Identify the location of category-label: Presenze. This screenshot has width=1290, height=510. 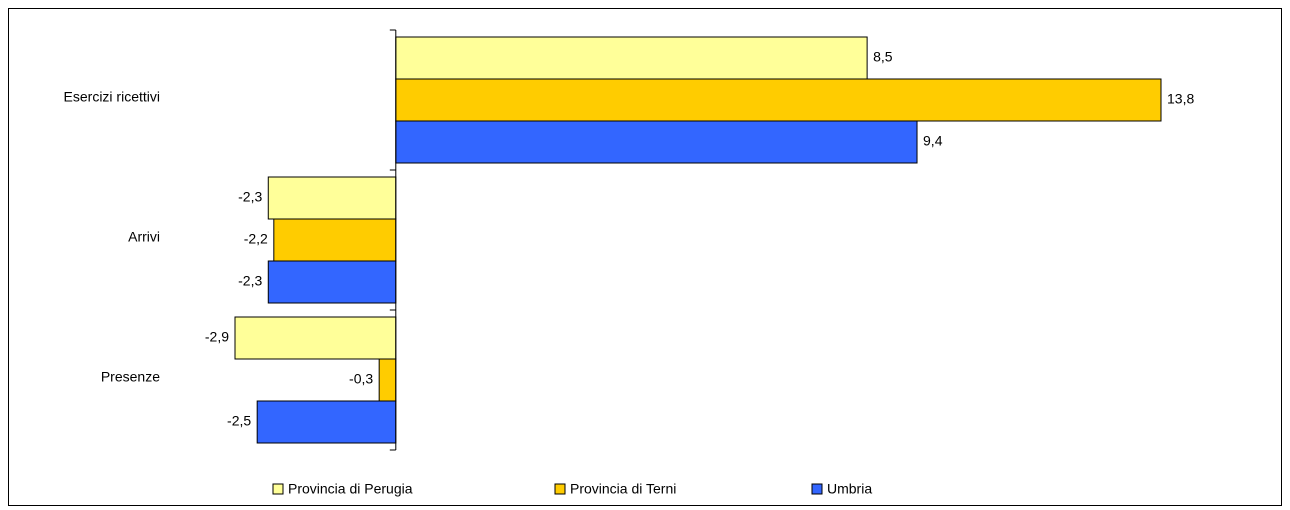
(130, 377).